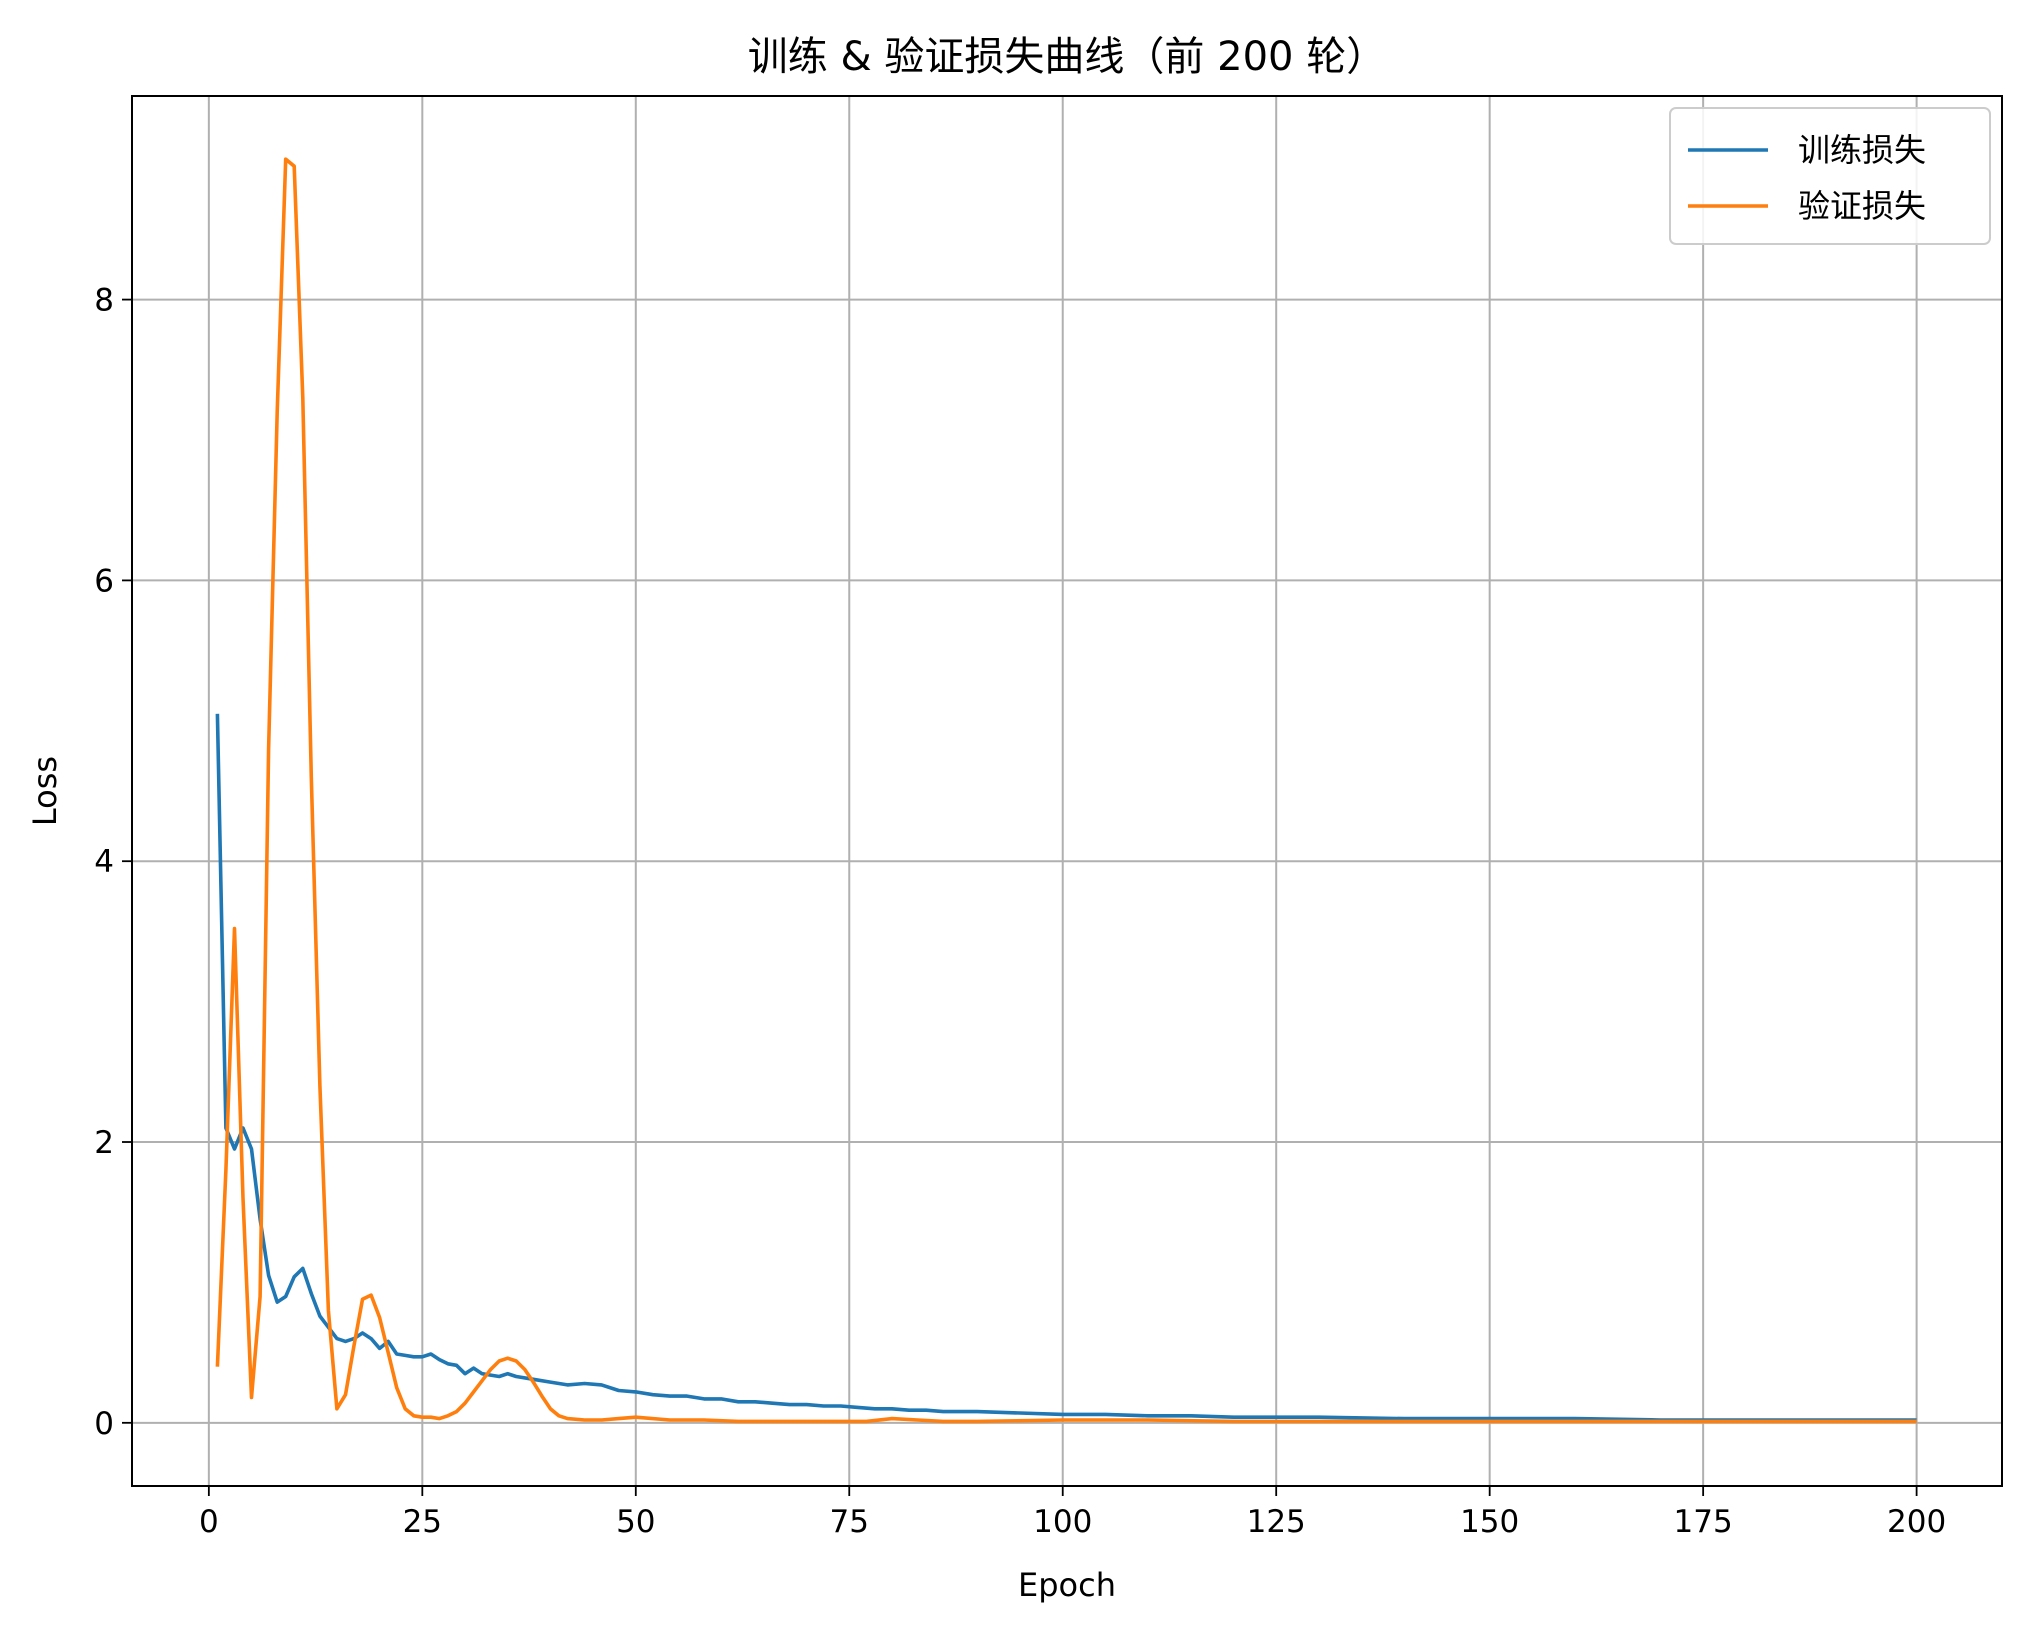  Describe the element at coordinates (635, 1522) in the screenshot. I see `x-tick-label: 50` at that location.